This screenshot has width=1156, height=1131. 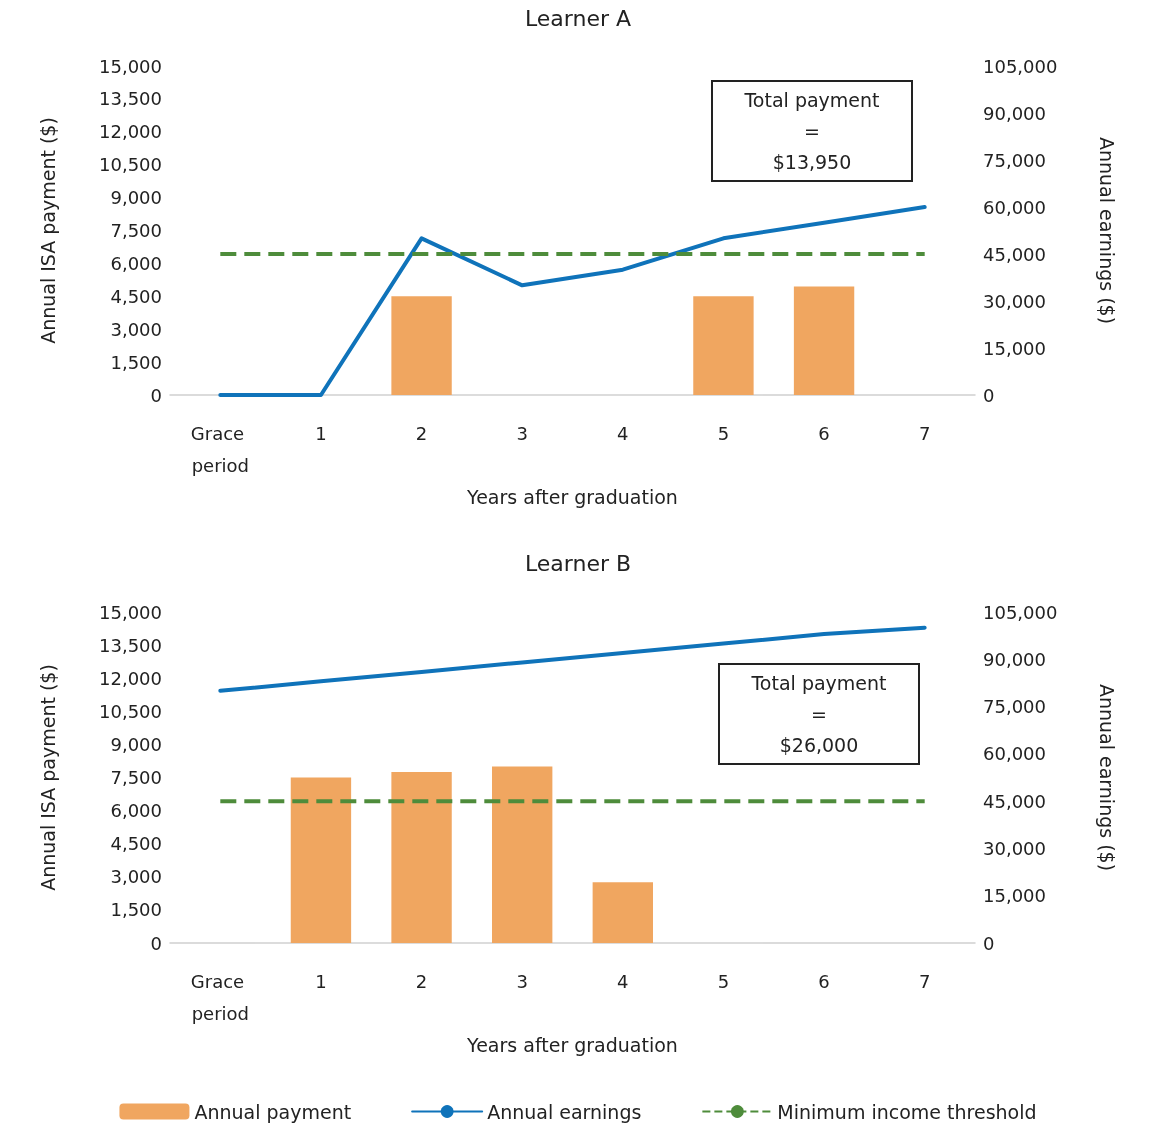 I want to click on chart-title: Learner A, so click(x=578, y=18).